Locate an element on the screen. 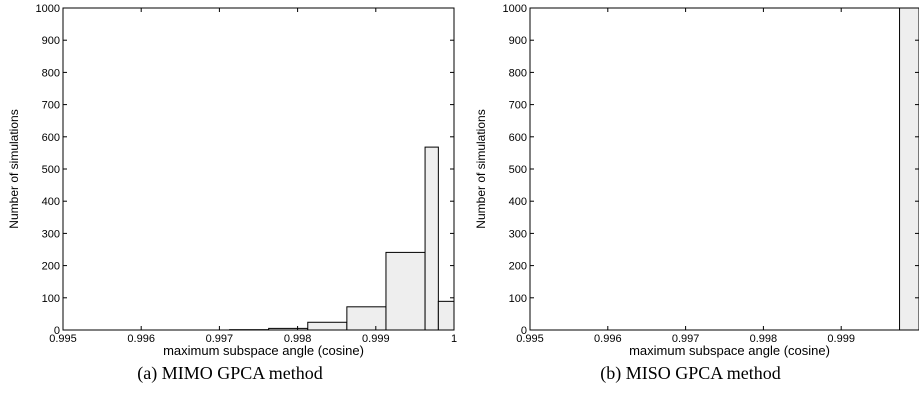 The image size is (919, 414). caption-miso: (b) MISO GPCA method is located at coordinates (690, 373).